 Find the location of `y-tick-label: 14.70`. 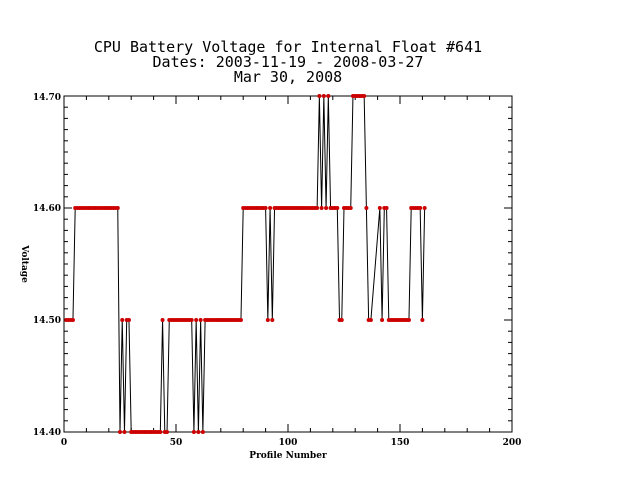

y-tick-label: 14.70 is located at coordinates (47, 98).